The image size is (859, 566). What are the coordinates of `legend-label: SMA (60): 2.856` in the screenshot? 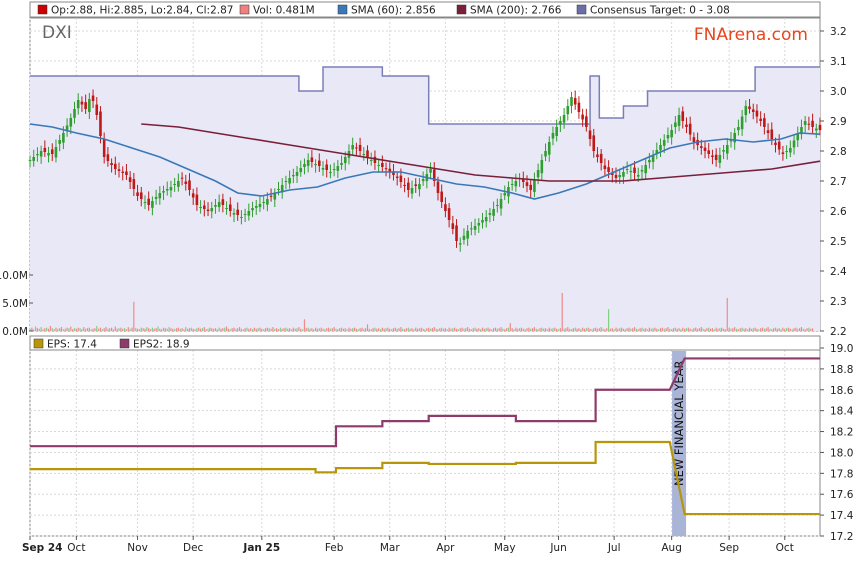 It's located at (393, 11).